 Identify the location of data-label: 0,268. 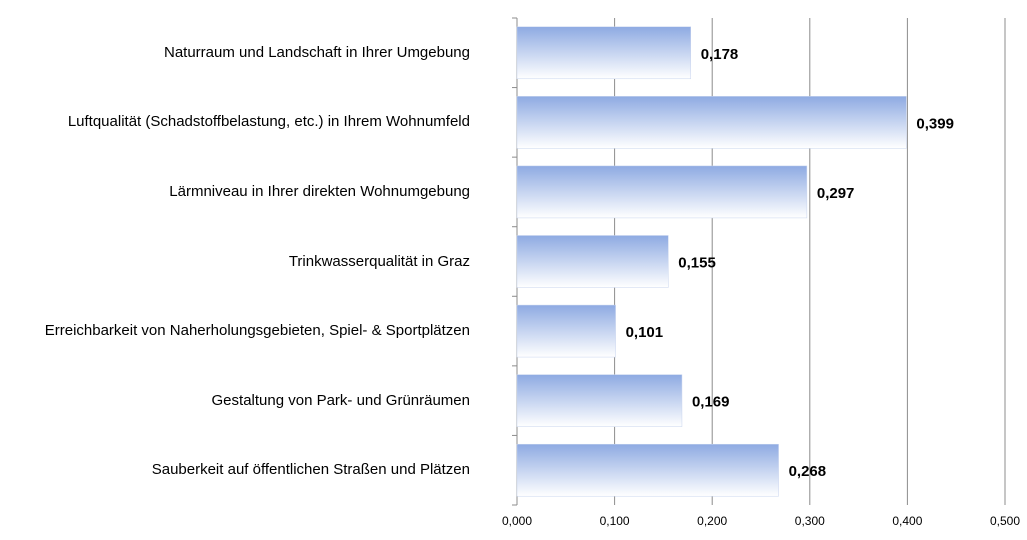
(808, 471).